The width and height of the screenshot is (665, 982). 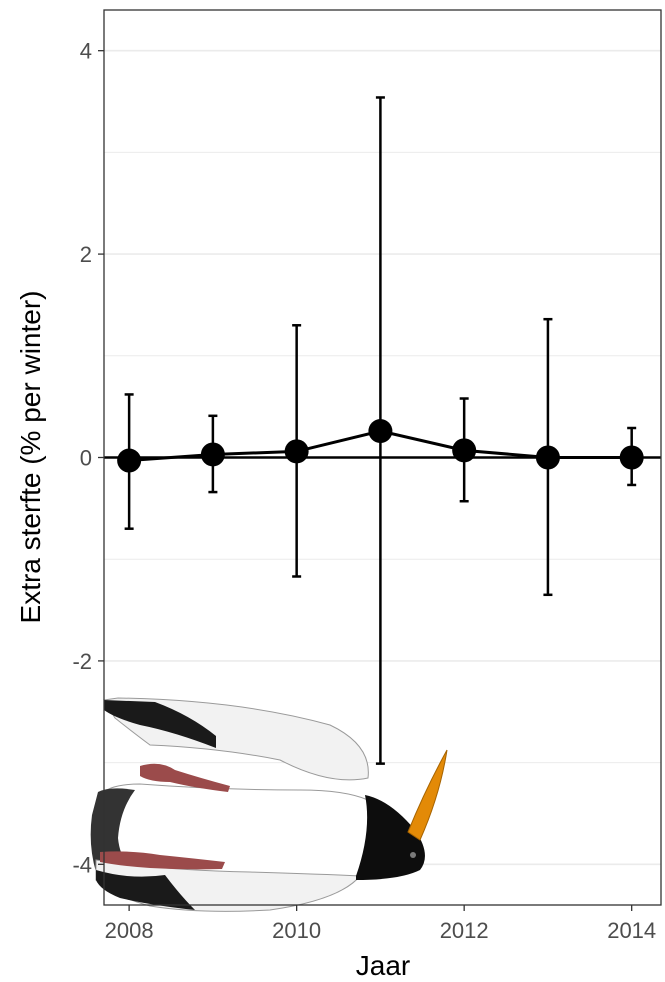 What do you see at coordinates (413, 855) in the screenshot?
I see `bird-eye` at bounding box center [413, 855].